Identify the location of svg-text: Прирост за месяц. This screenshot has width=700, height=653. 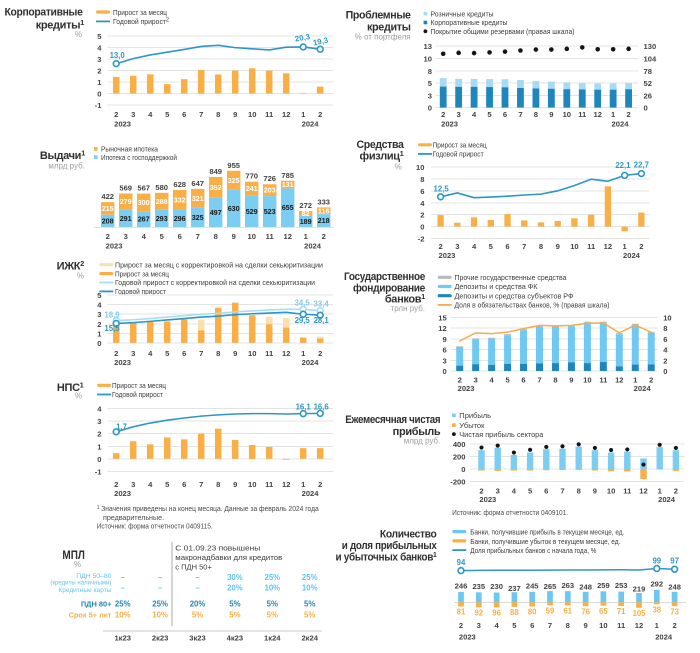
(140, 12).